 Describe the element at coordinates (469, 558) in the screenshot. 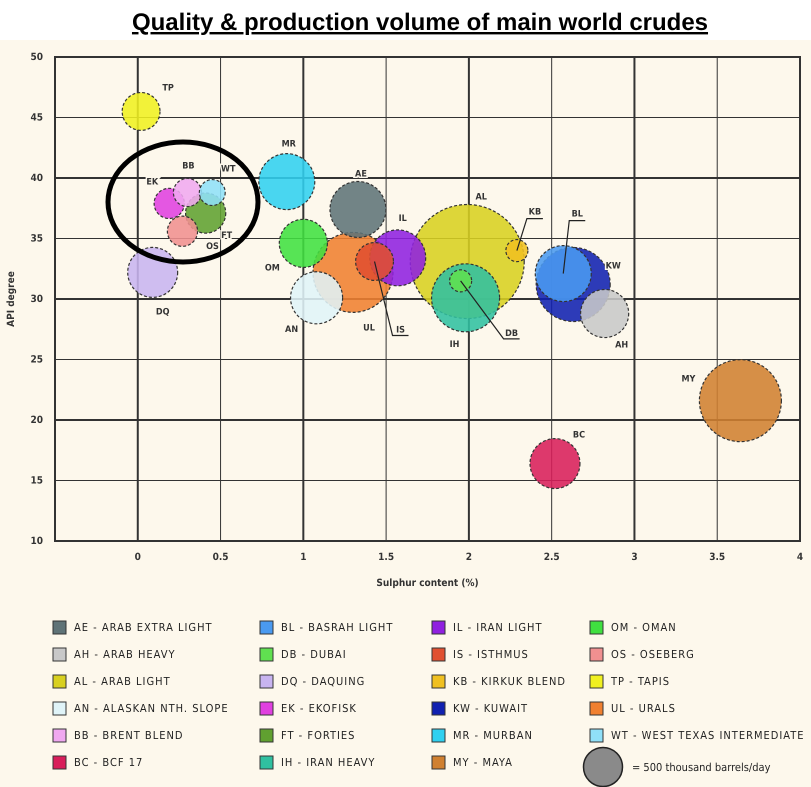

I see `x-tick-label: 2` at that location.